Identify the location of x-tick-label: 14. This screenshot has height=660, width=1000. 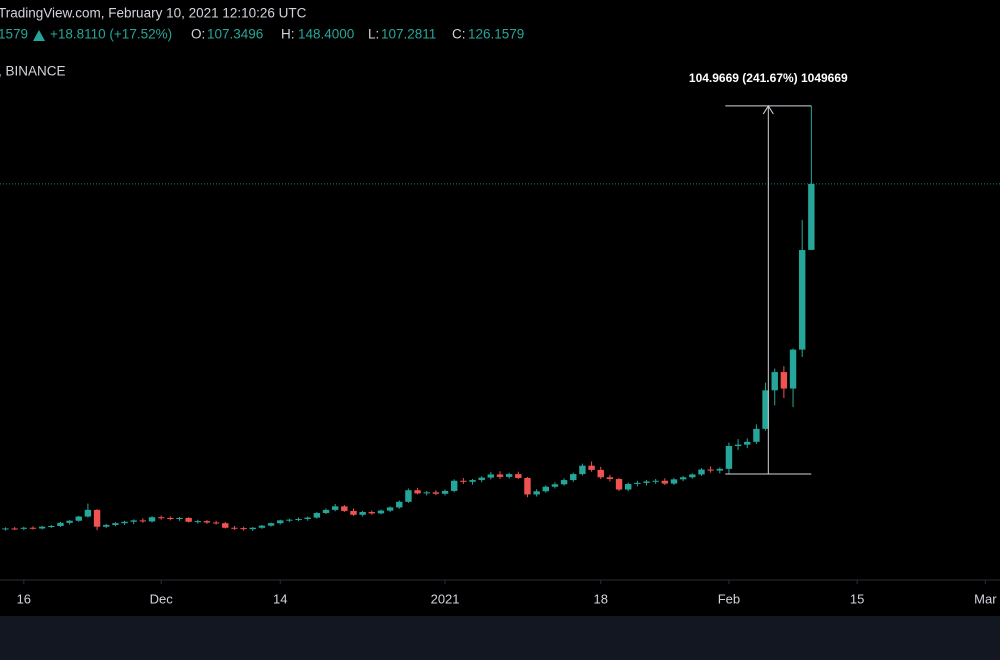
(280, 598).